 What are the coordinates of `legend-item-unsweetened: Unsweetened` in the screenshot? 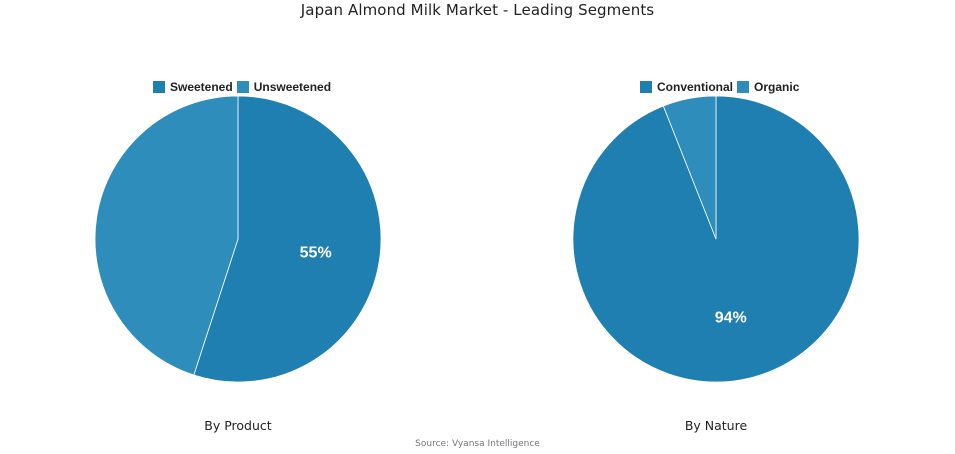 It's located at (284, 87).